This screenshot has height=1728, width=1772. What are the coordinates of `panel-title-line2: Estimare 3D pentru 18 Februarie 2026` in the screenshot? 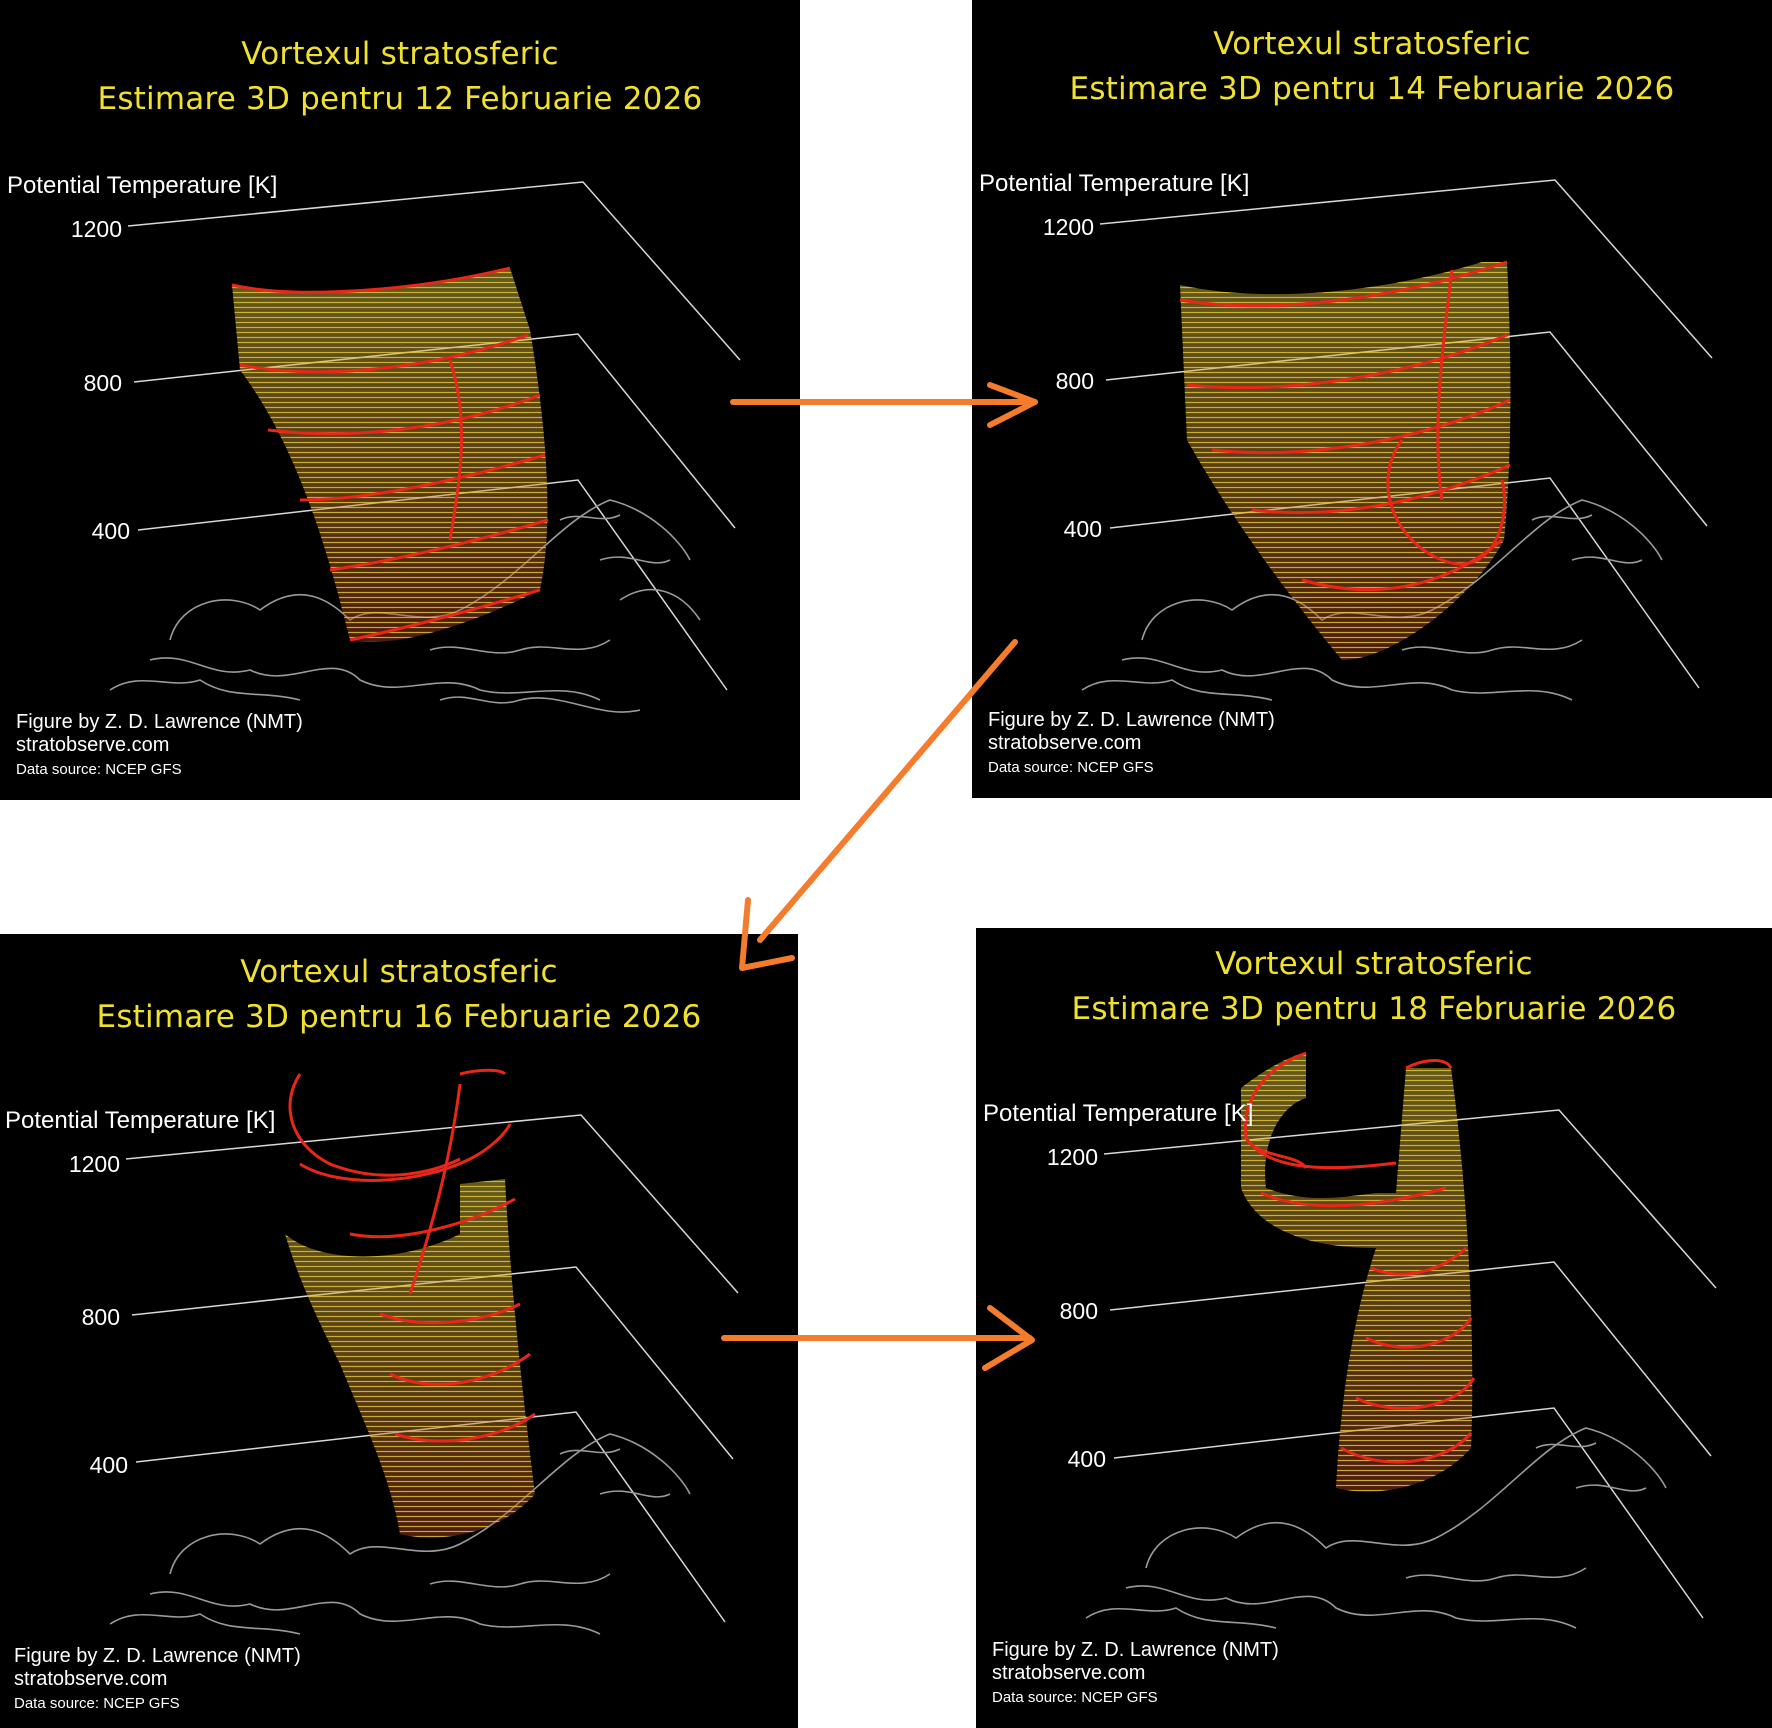 It's located at (1374, 1009).